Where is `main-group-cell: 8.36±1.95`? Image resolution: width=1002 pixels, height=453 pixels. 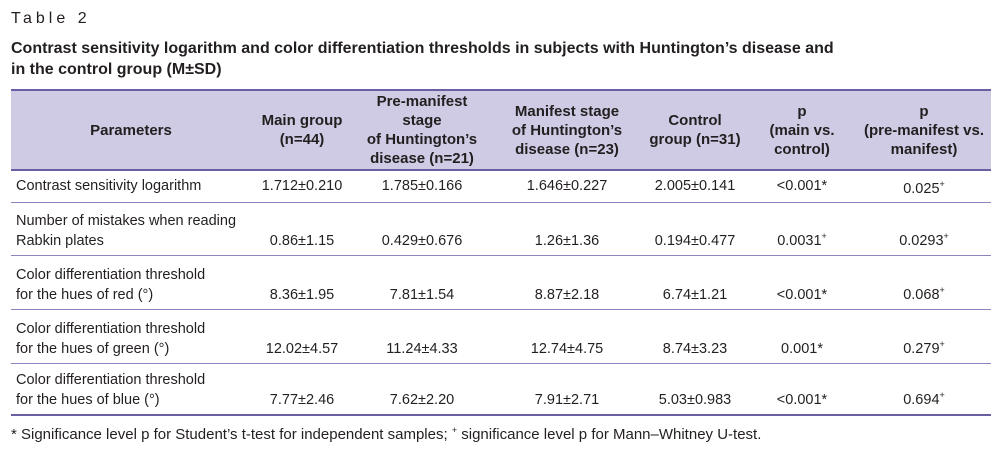
main-group-cell: 8.36±1.95 is located at coordinates (302, 282).